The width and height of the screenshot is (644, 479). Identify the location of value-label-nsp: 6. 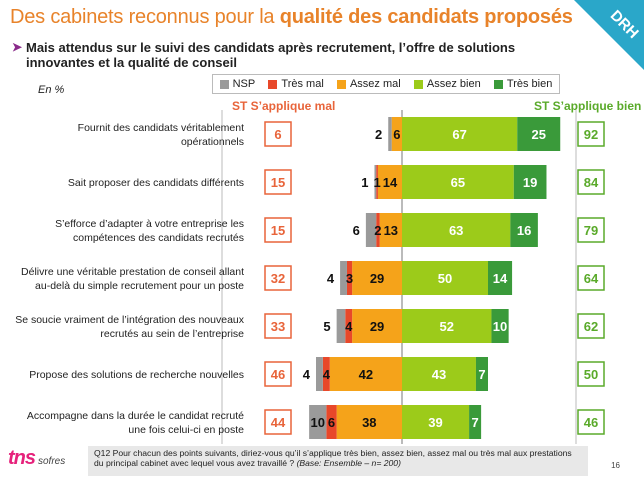
(356, 230).